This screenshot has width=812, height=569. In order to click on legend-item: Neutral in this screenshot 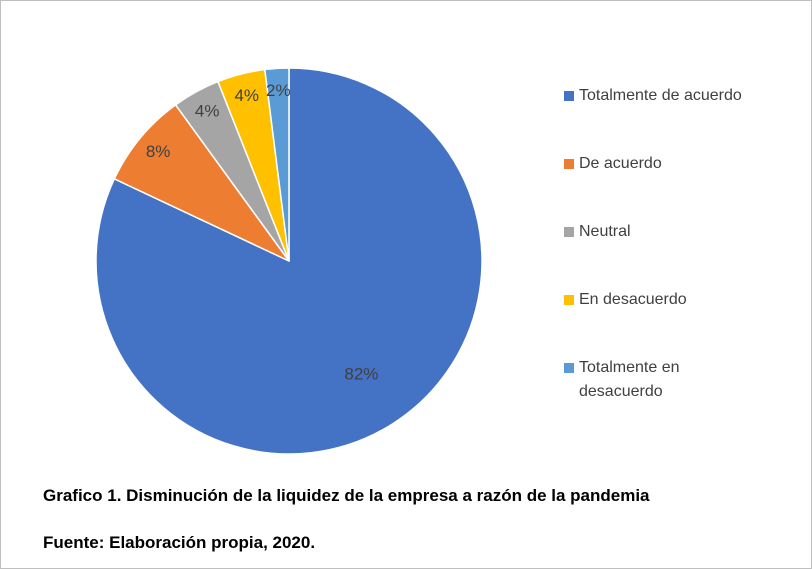, I will do `click(664, 232)`.